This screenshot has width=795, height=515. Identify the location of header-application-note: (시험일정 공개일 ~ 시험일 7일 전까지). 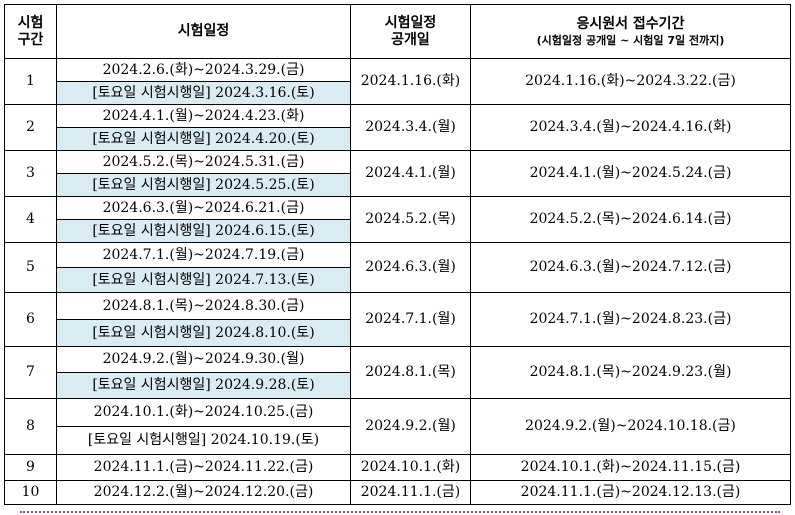
(630, 40).